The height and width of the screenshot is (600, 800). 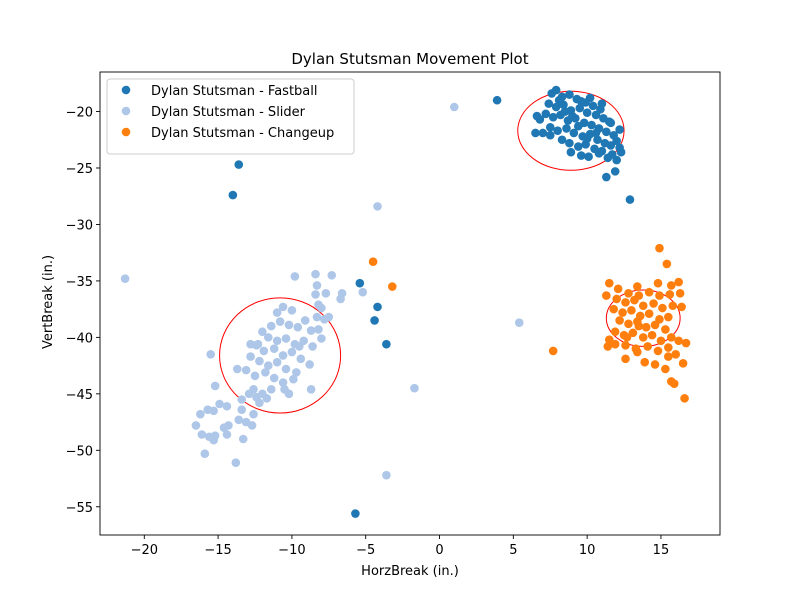 I want to click on y-tick-label-2: −45, so click(x=79, y=395).